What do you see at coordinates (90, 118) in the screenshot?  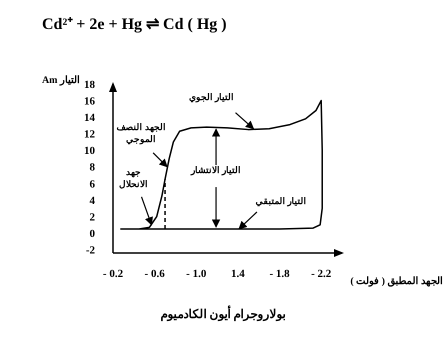 I see `y-tick-label: 14` at bounding box center [90, 118].